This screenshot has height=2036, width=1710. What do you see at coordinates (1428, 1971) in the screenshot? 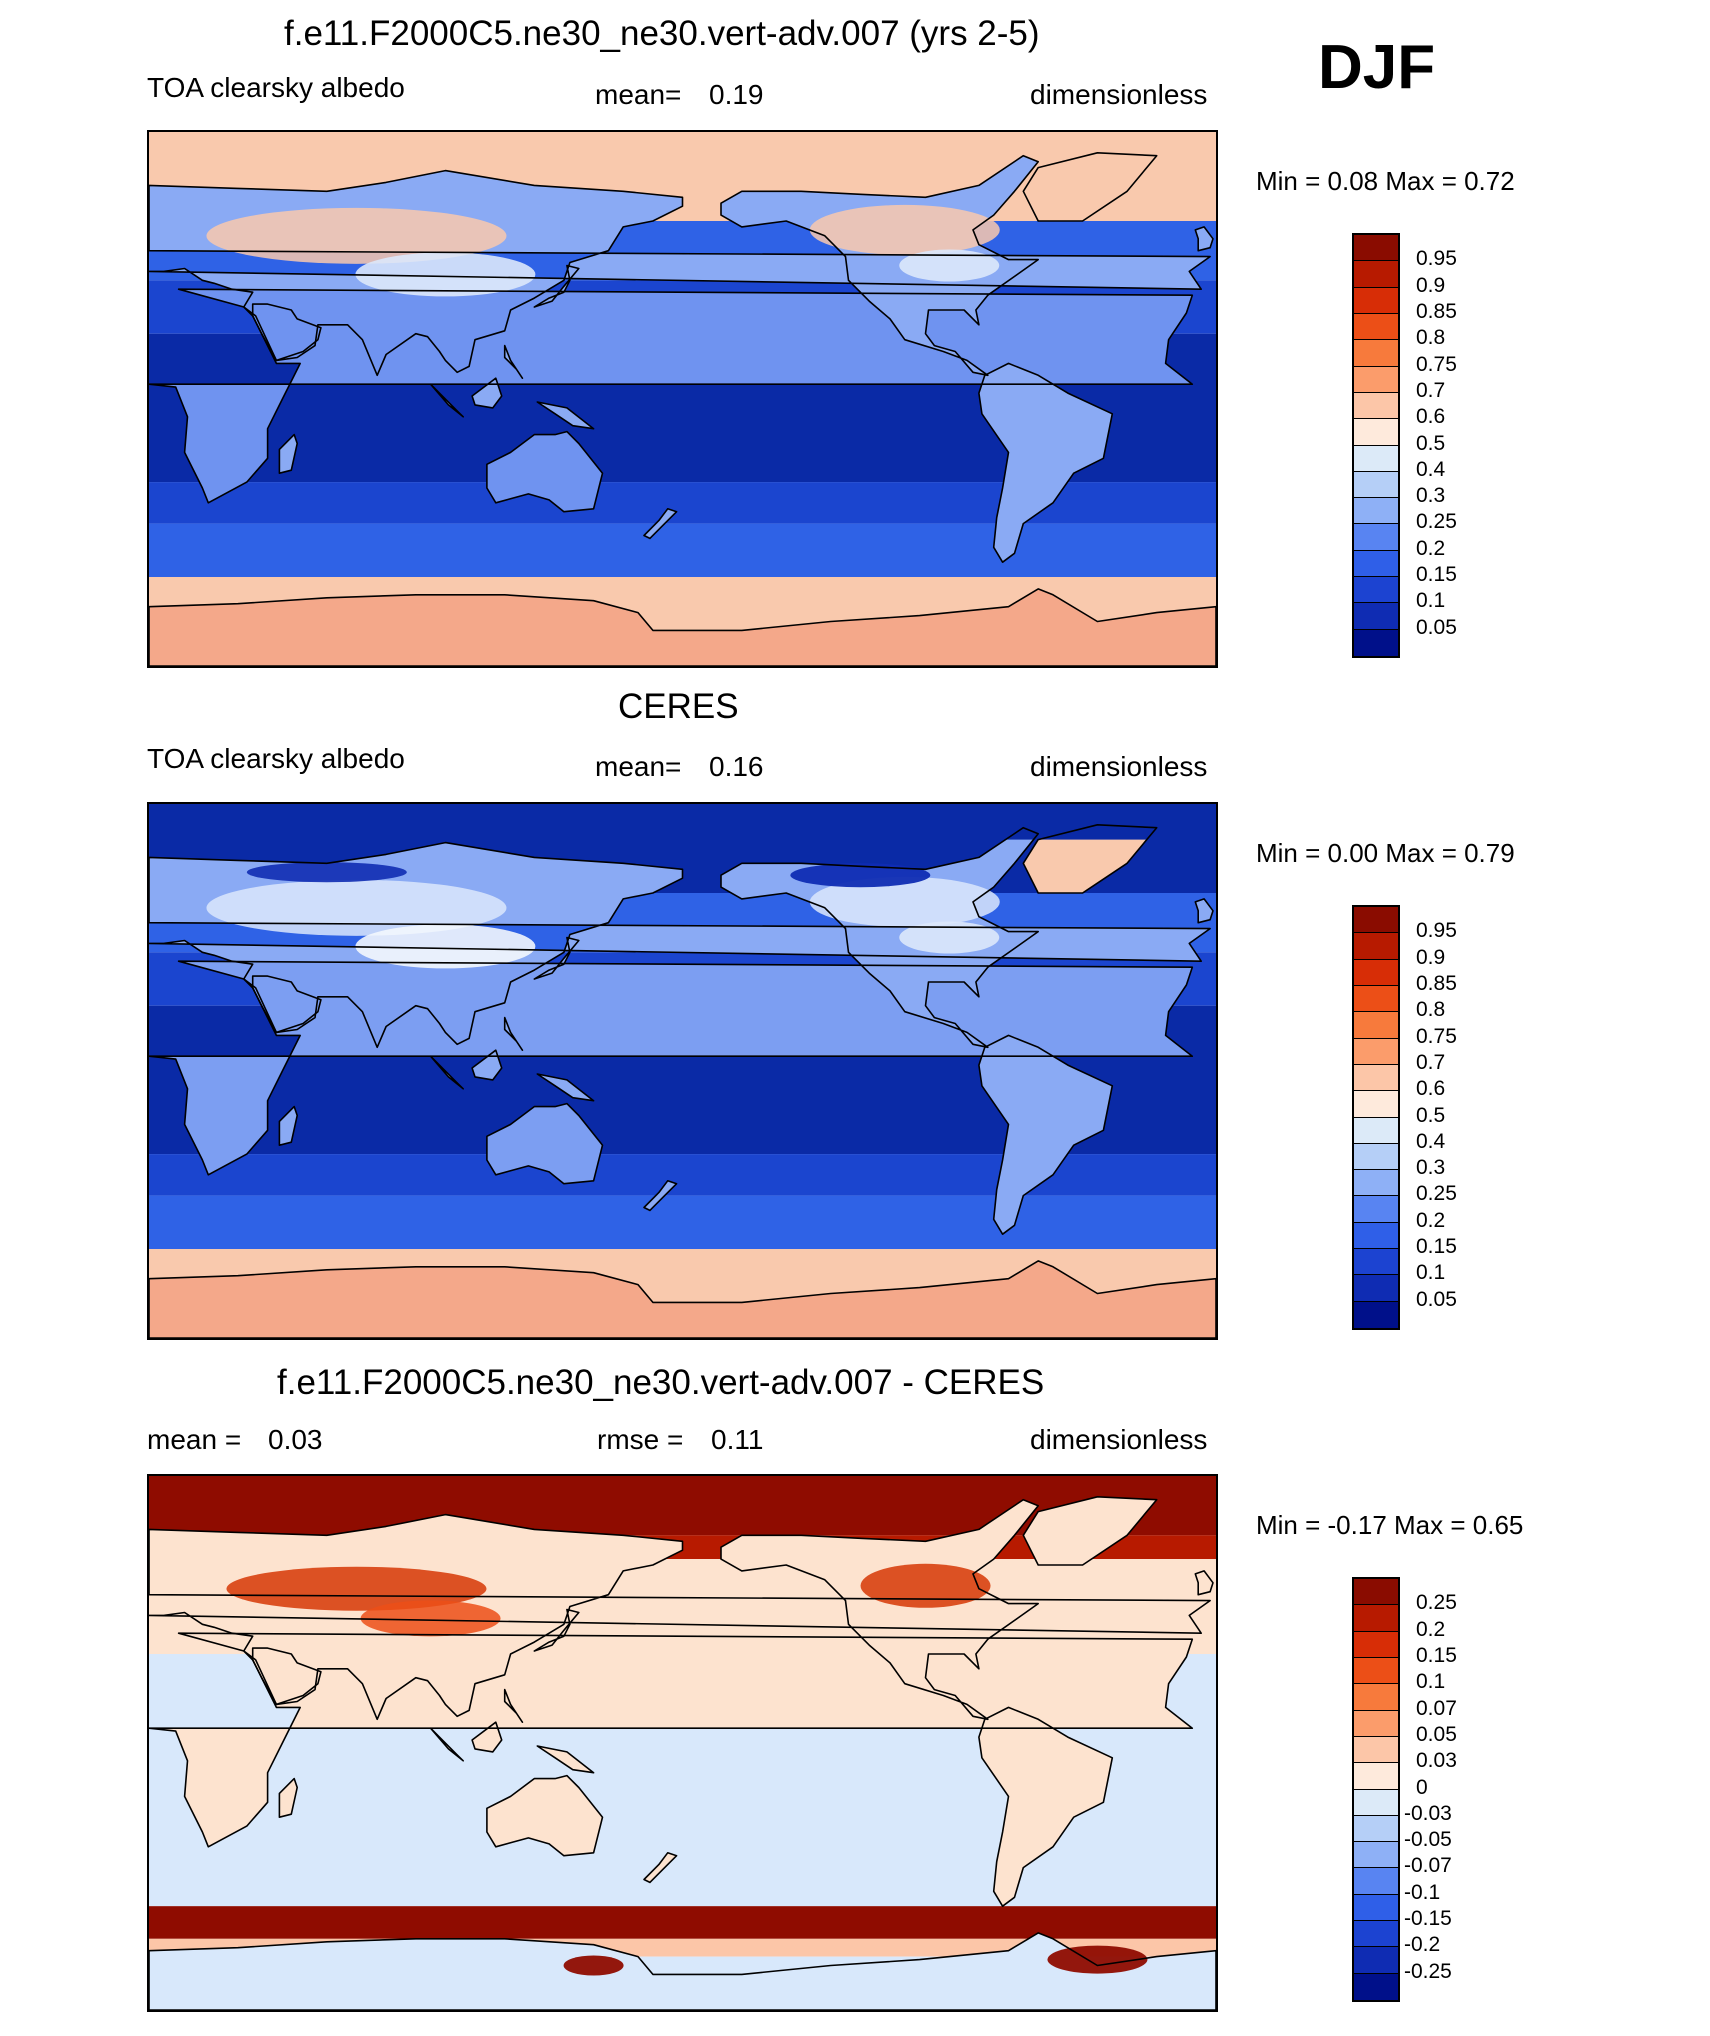
I see `colorbar-tick-label: -0.25` at bounding box center [1428, 1971].